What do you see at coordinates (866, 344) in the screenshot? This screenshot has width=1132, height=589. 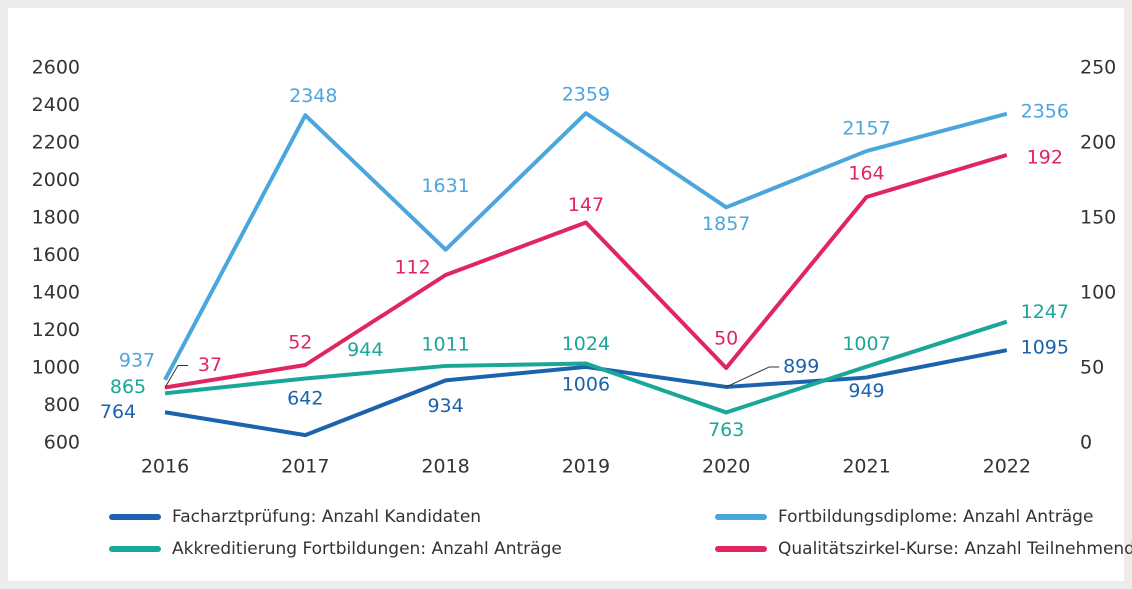 I see `data-label: 1007` at bounding box center [866, 344].